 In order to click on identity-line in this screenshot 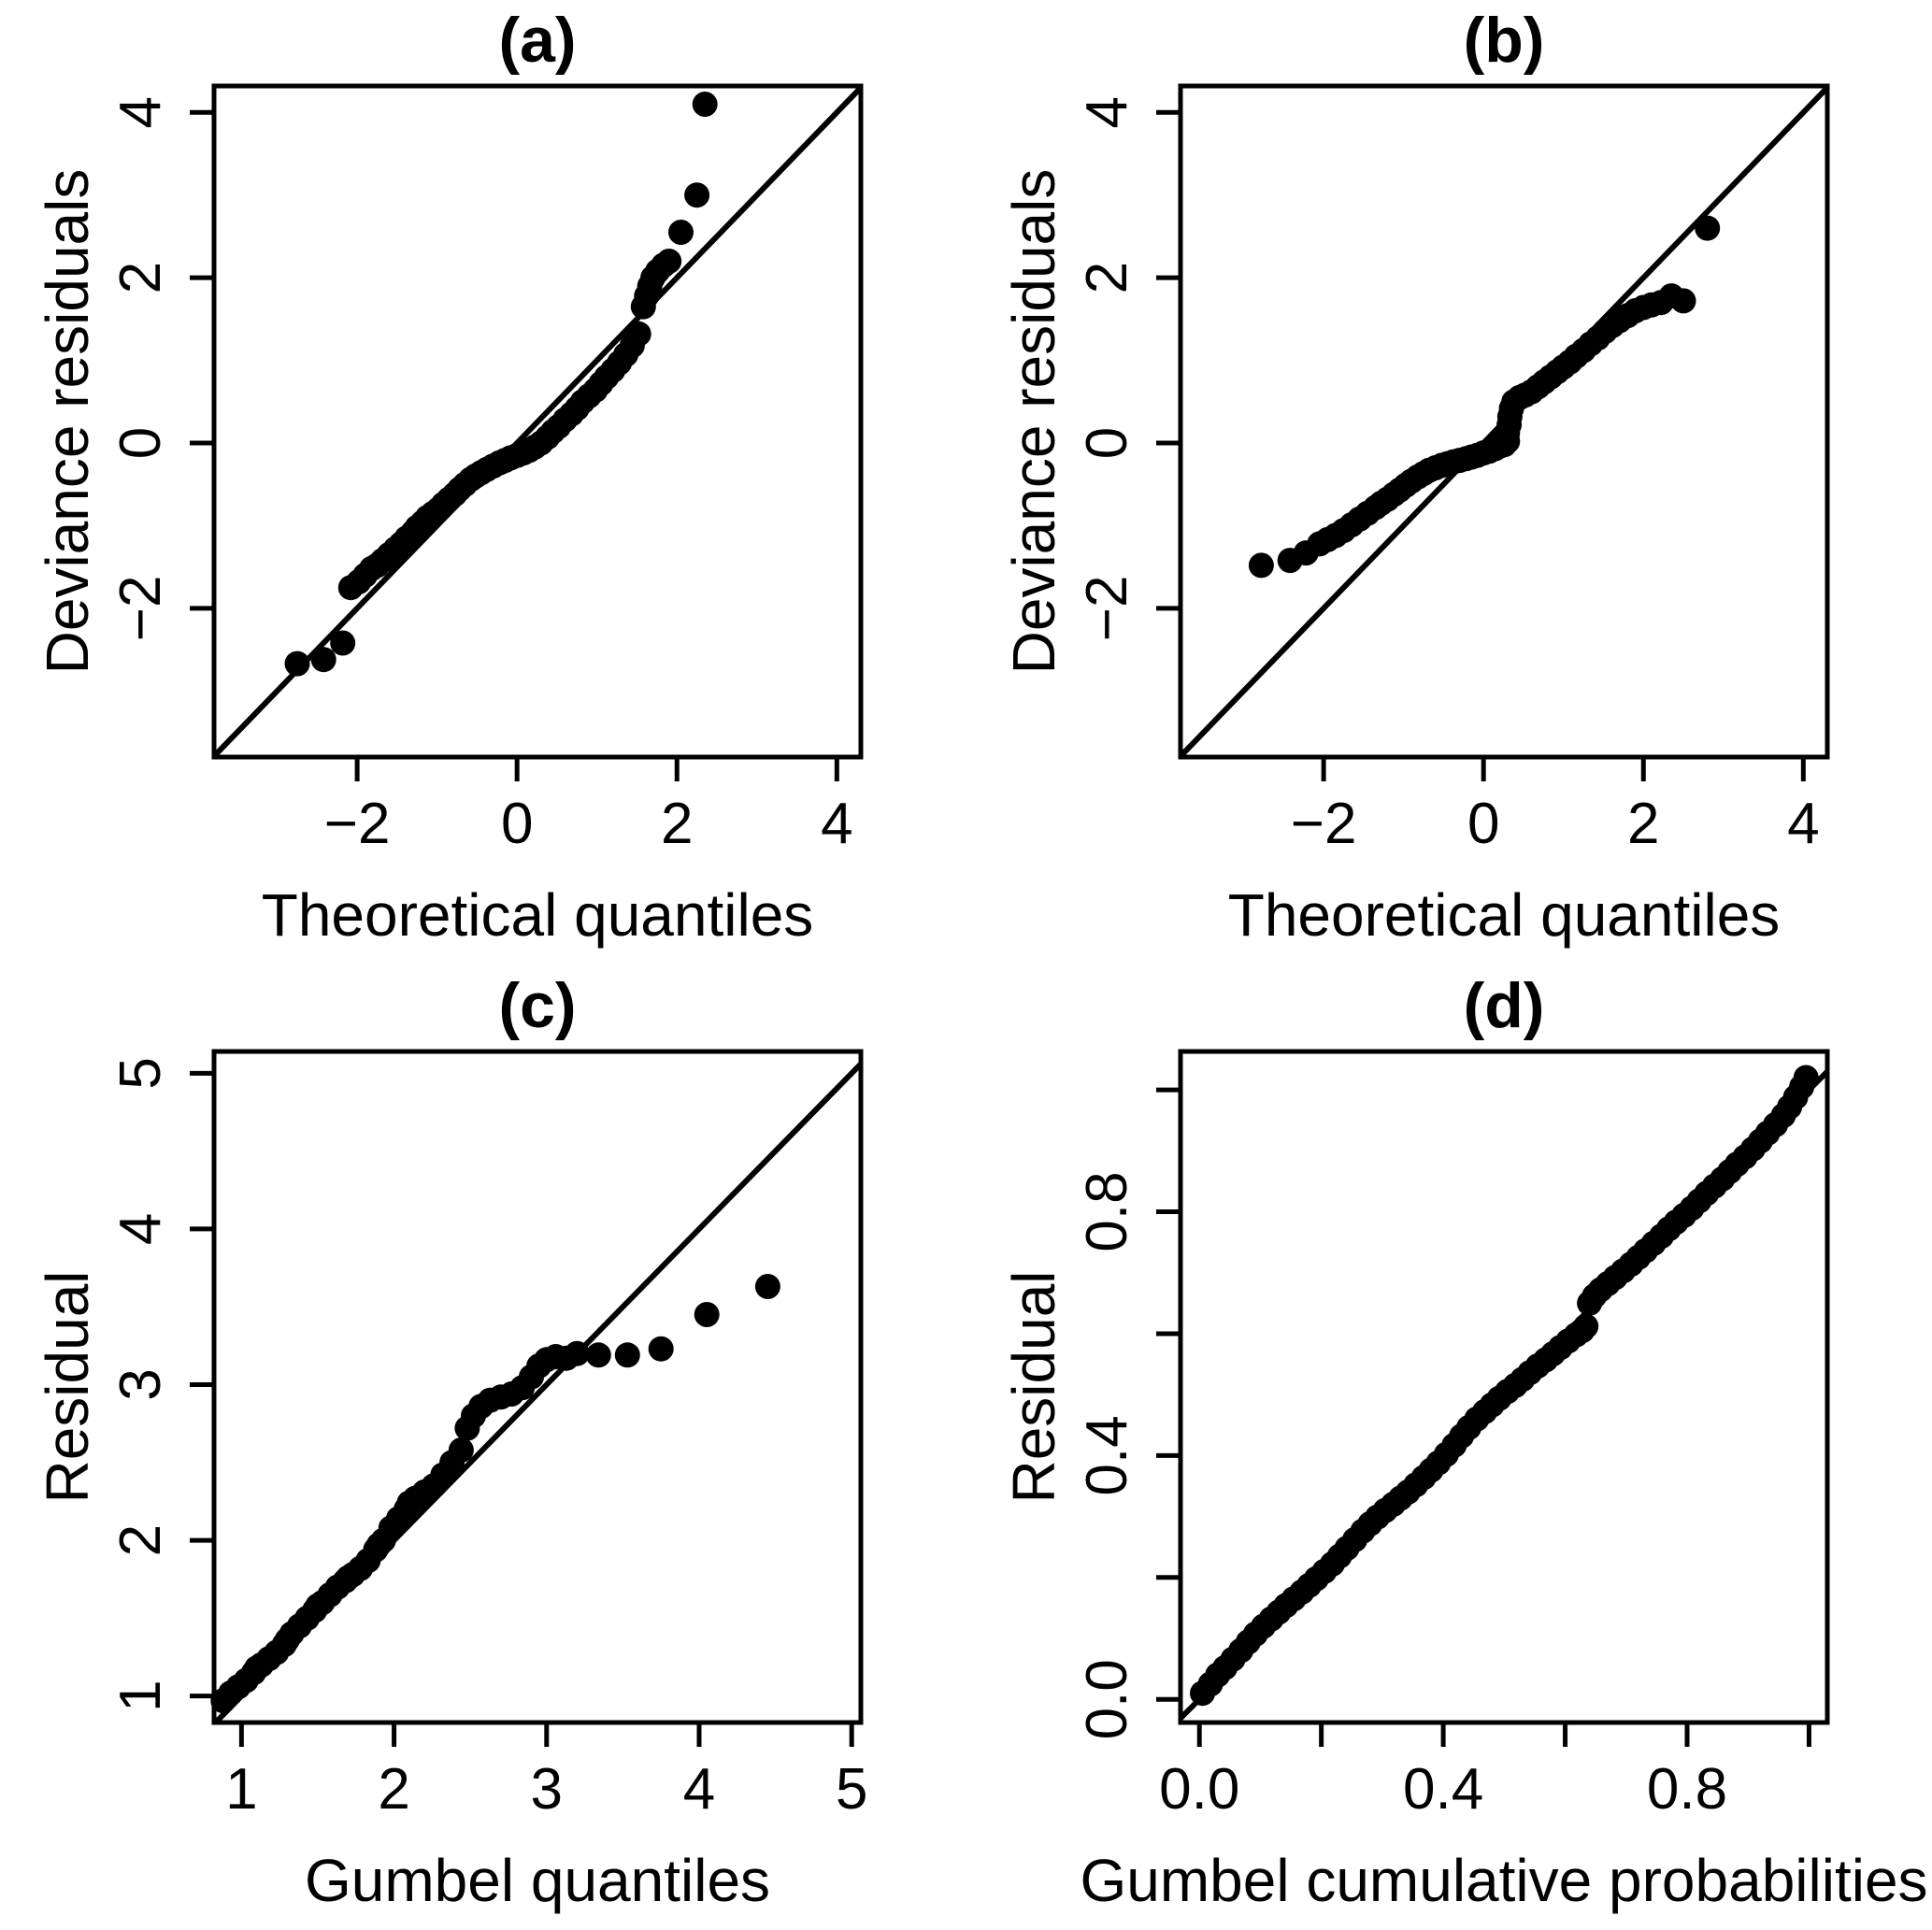, I will do `click(537, 422)`.